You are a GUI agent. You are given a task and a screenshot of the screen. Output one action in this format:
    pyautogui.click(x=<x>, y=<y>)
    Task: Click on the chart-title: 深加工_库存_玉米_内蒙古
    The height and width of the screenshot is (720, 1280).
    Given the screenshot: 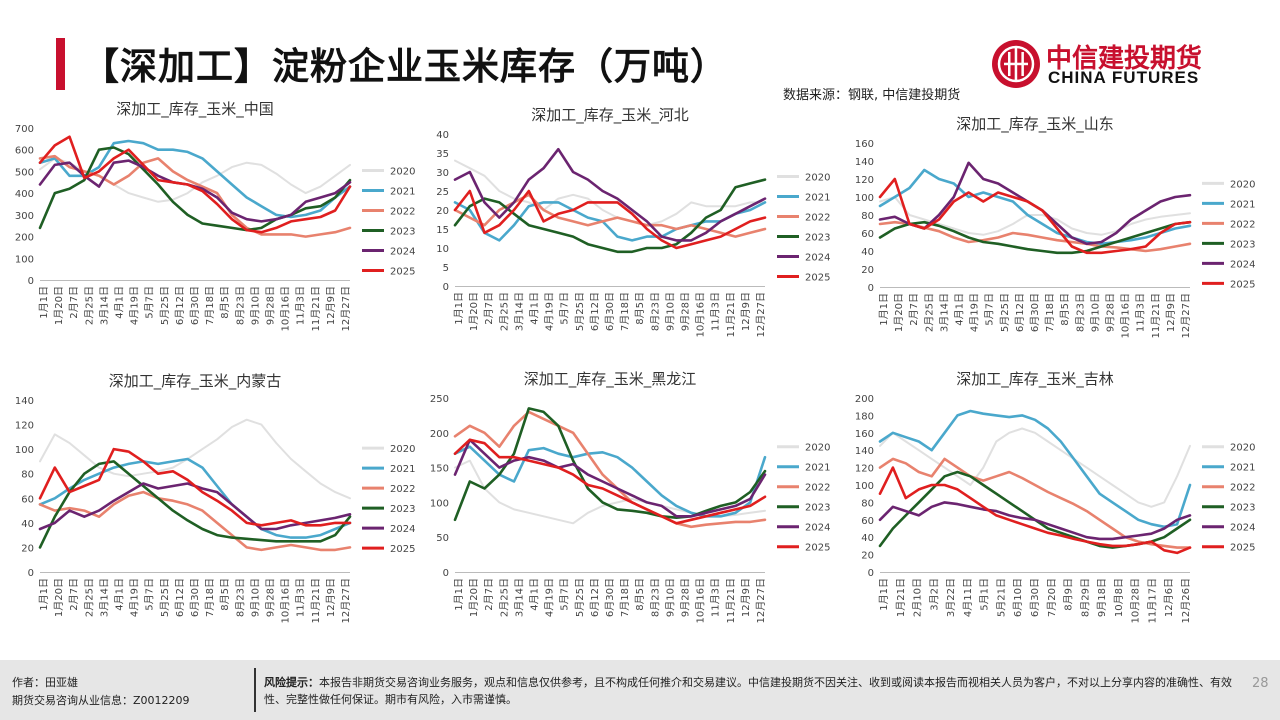 What is the action you would take?
    pyautogui.click(x=195, y=381)
    